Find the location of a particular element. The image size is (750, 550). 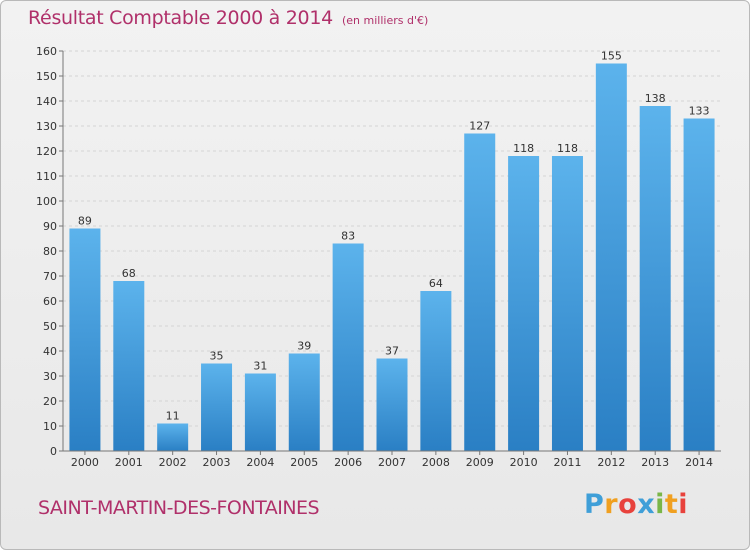

x-tick-label: 2006 is located at coordinates (348, 462).